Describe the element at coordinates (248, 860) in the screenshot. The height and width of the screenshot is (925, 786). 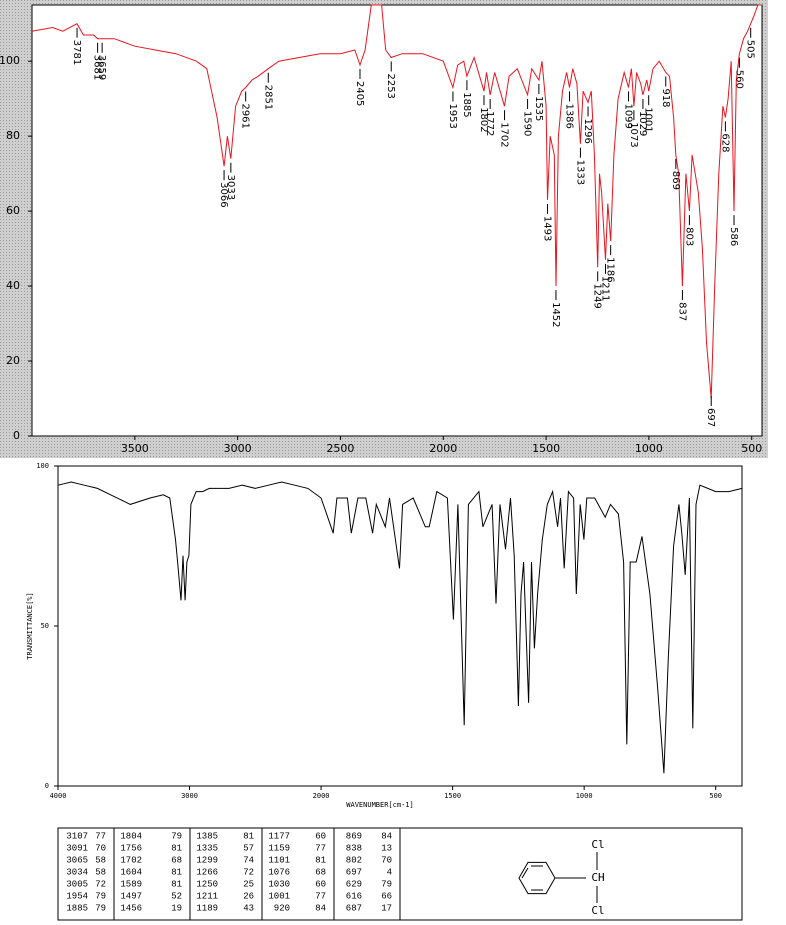
I see `table-transmittance: 74` at that location.